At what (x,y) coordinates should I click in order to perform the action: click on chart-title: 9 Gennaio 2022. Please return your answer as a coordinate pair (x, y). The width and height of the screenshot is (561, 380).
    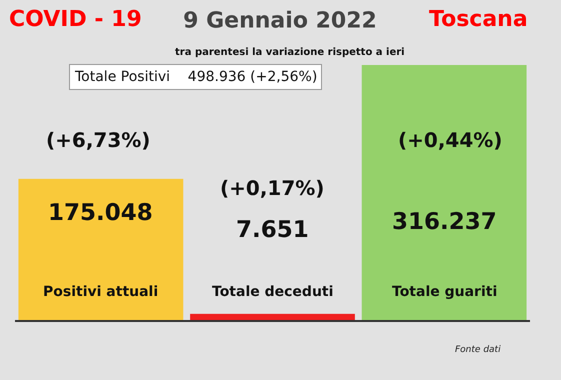
    Looking at the image, I should click on (280, 21).